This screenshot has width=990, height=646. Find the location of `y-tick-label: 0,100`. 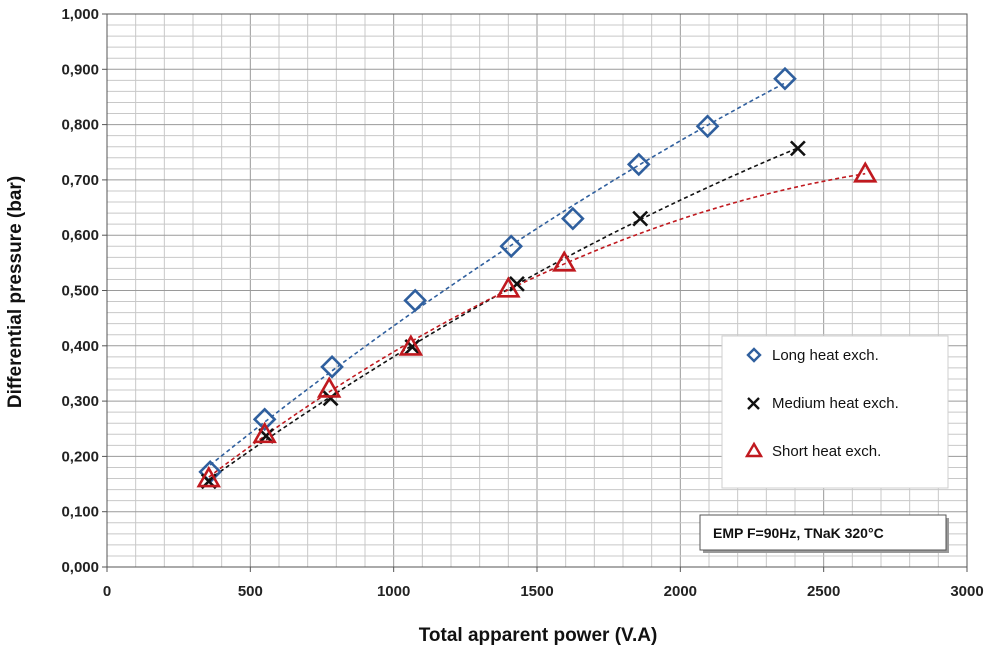

y-tick-label: 0,100 is located at coordinates (80, 512).